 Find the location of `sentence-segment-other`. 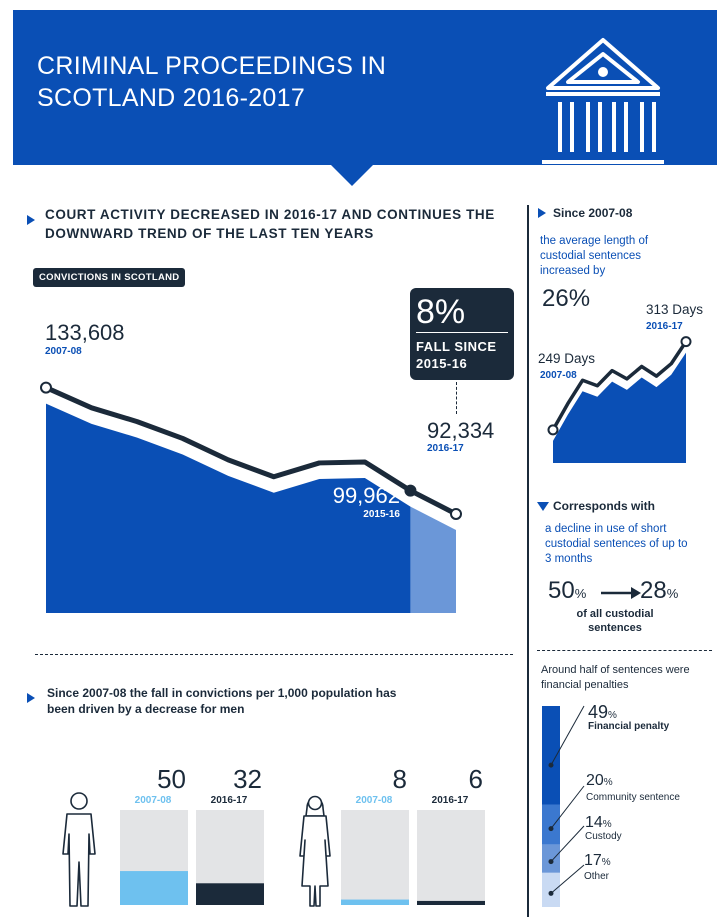

sentence-segment-other is located at coordinates (551, 889).